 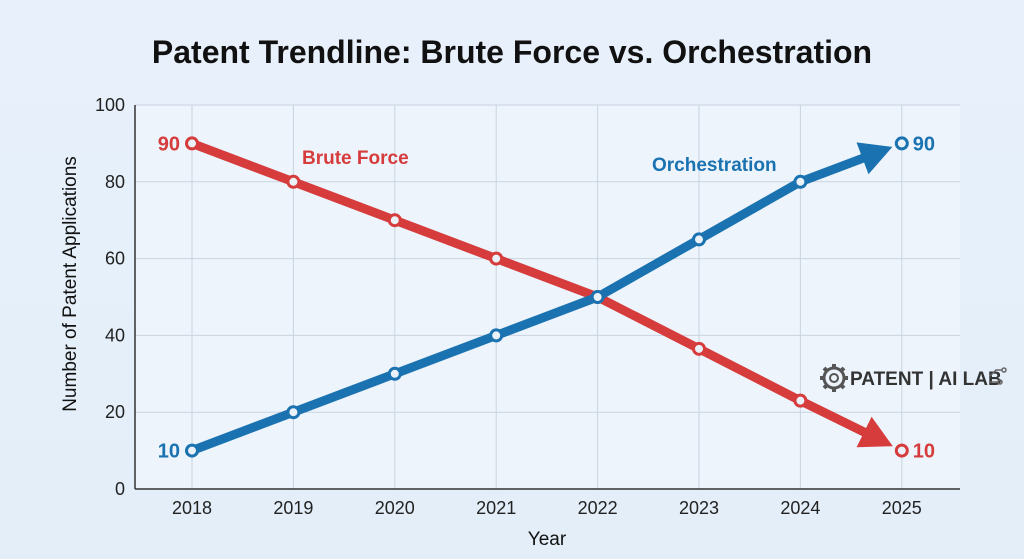 What do you see at coordinates (395, 508) in the screenshot?
I see `x-tick-label: 2020` at bounding box center [395, 508].